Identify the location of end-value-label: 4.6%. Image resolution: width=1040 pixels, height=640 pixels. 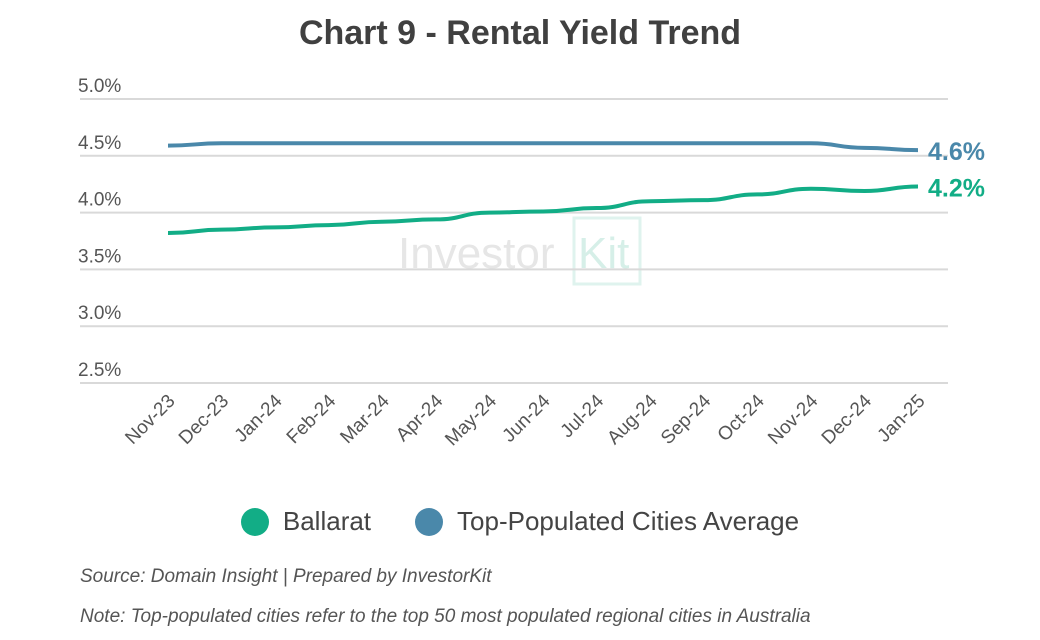
(956, 152).